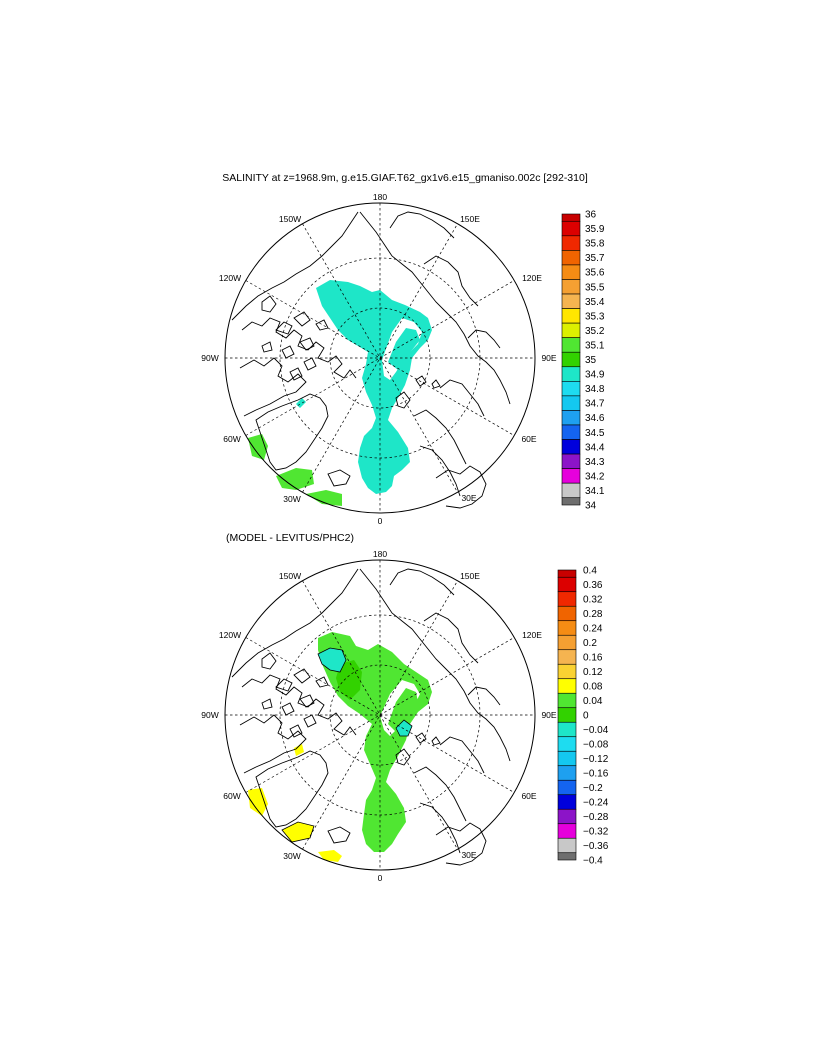  What do you see at coordinates (596, 774) in the screenshot?
I see `colorbar-label: −0.16` at bounding box center [596, 774].